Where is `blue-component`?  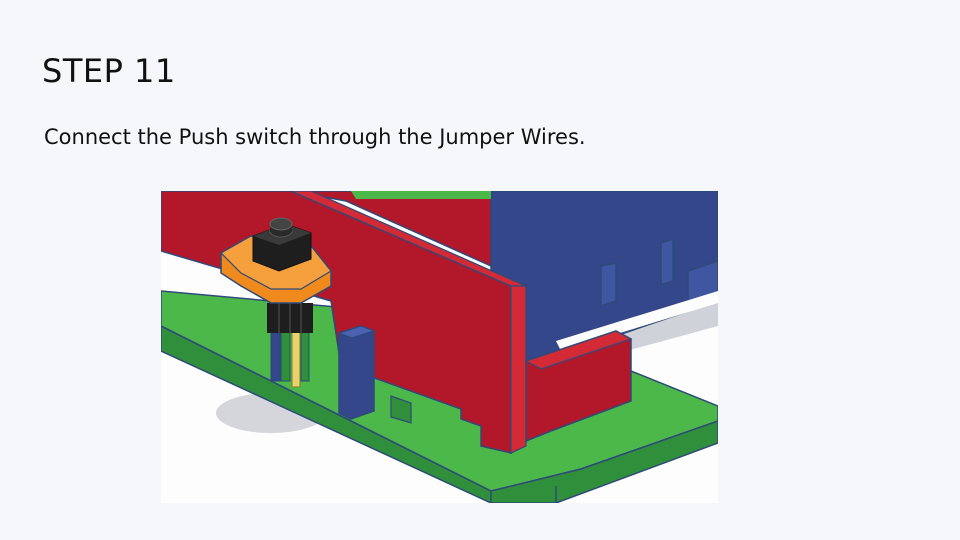 blue-component is located at coordinates (356, 372).